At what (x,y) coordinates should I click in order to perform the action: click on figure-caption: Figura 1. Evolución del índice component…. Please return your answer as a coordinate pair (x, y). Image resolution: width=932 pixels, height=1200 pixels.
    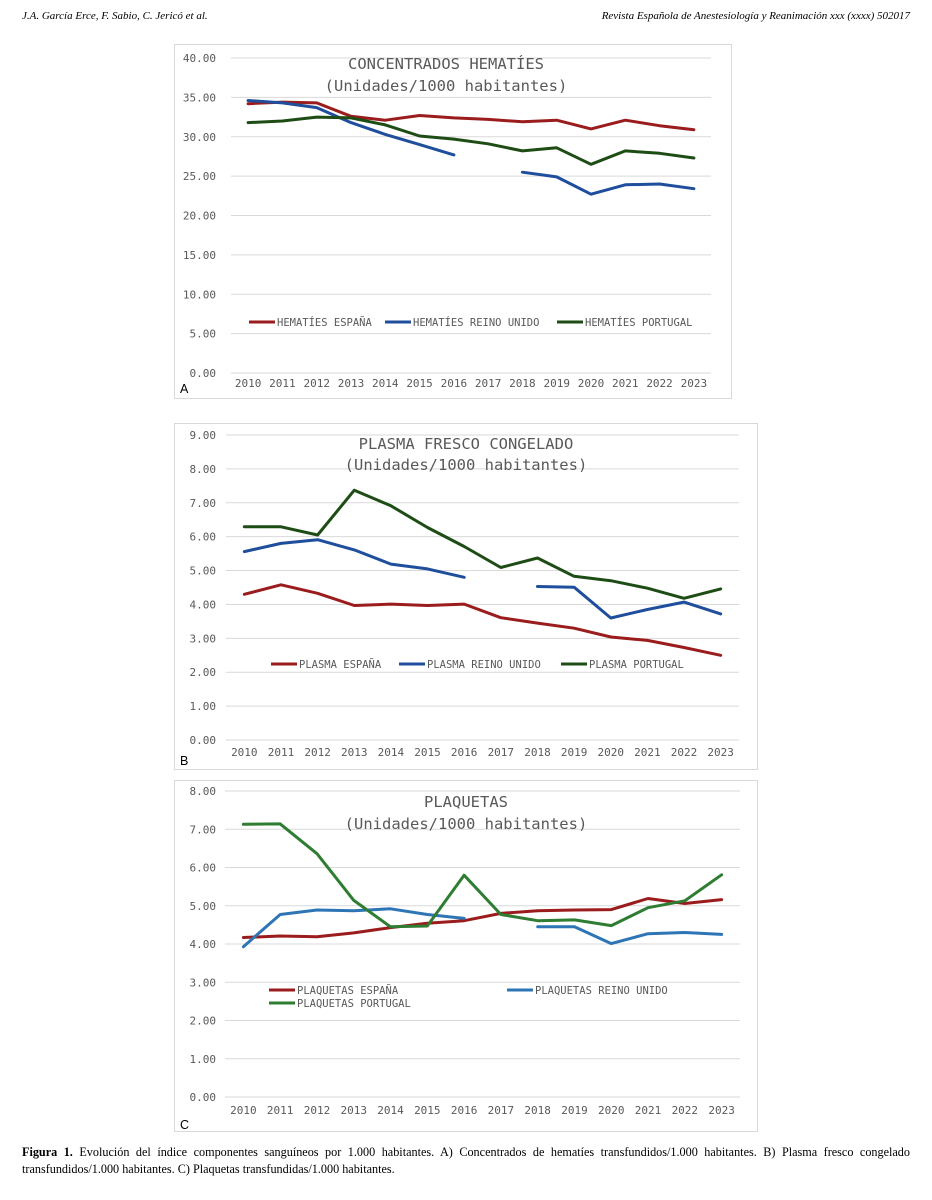
    Looking at the image, I should click on (466, 1161).